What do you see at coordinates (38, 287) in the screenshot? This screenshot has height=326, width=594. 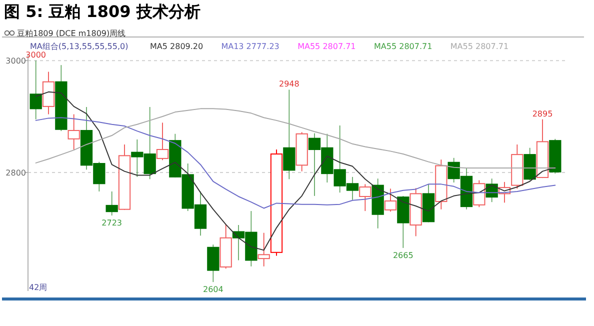 I see `annotation: 42周` at bounding box center [38, 287].